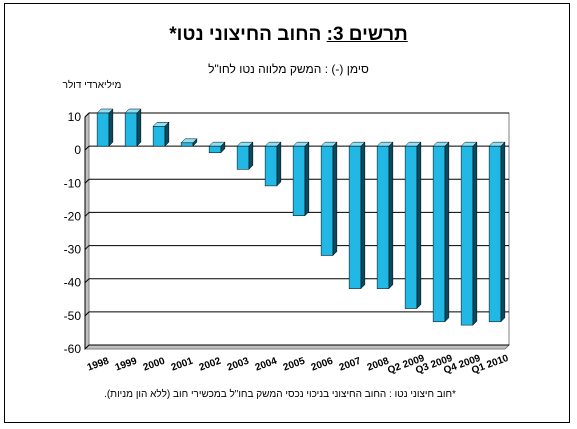  I want to click on x-tick-label: 2000, so click(154, 365).